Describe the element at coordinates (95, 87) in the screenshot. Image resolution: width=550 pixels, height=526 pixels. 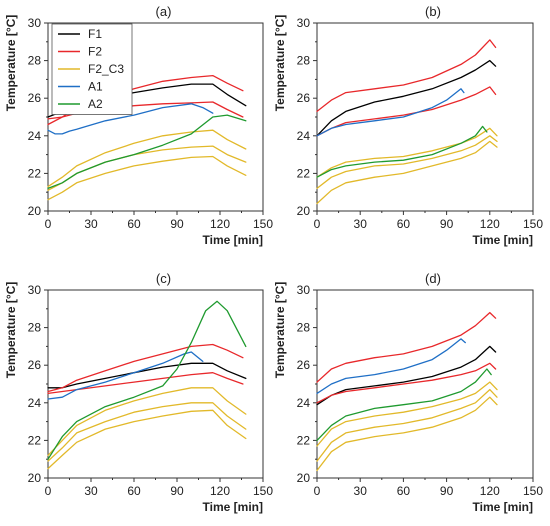
I see `legend-label: A1` at that location.